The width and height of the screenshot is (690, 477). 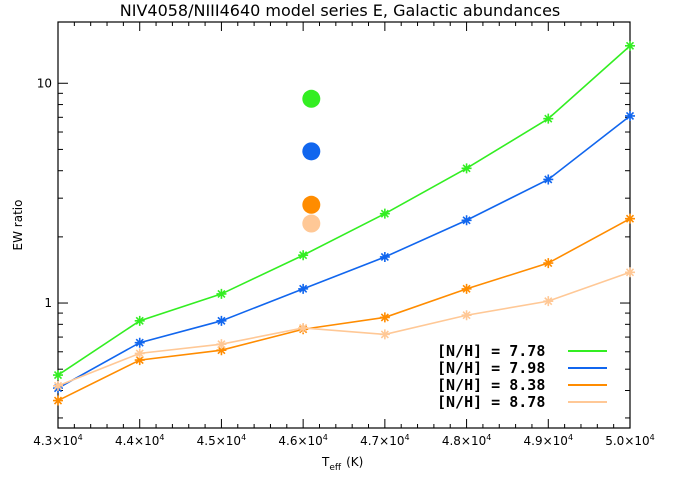 What do you see at coordinates (219, 441) in the screenshot?
I see `x-tick-mantissa: 4.5×10` at bounding box center [219, 441].